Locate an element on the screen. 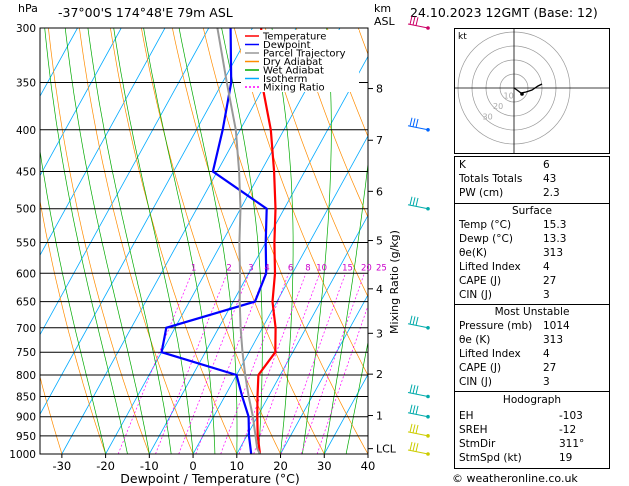  pressure-tick-label: 350 is located at coordinates (26, 84).